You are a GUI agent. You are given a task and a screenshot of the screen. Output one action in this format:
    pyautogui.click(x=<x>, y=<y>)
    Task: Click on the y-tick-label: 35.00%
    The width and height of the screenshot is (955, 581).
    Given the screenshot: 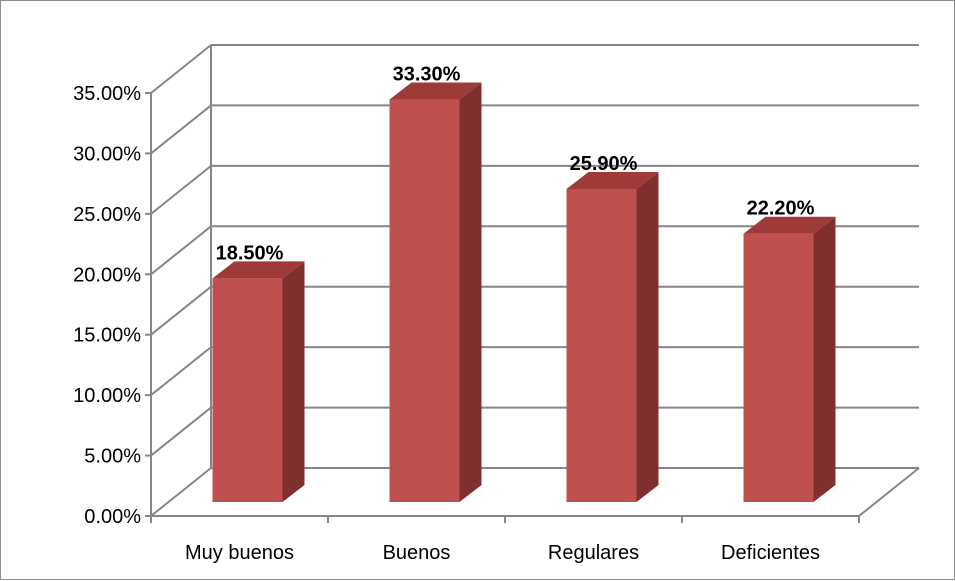 What is the action you would take?
    pyautogui.click(x=107, y=94)
    